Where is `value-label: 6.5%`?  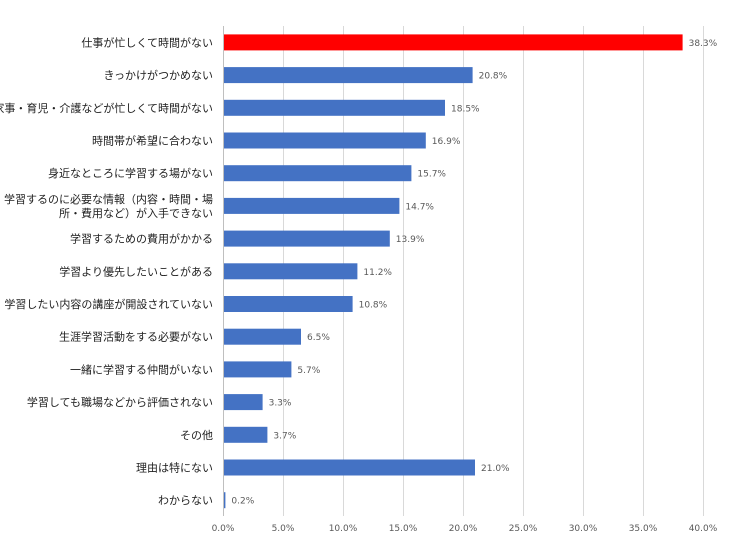
value-label: 6.5% is located at coordinates (318, 338).